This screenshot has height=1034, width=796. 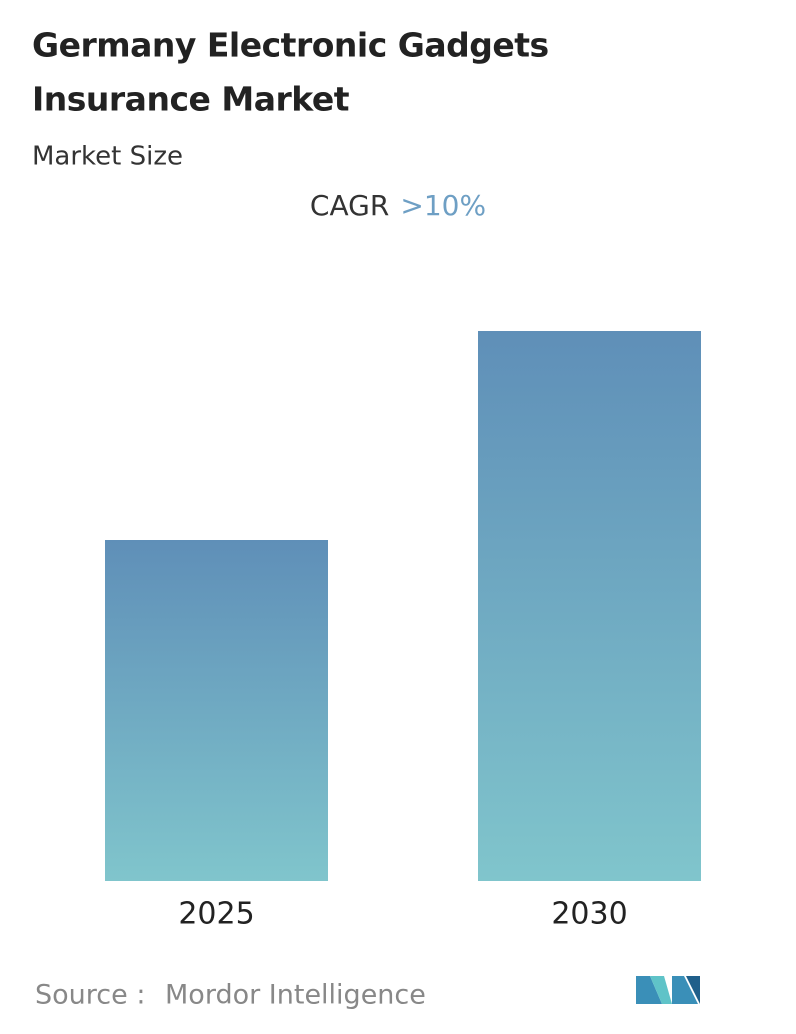 What do you see at coordinates (295, 995) in the screenshot?
I see `source: Mordor Intelligence` at bounding box center [295, 995].